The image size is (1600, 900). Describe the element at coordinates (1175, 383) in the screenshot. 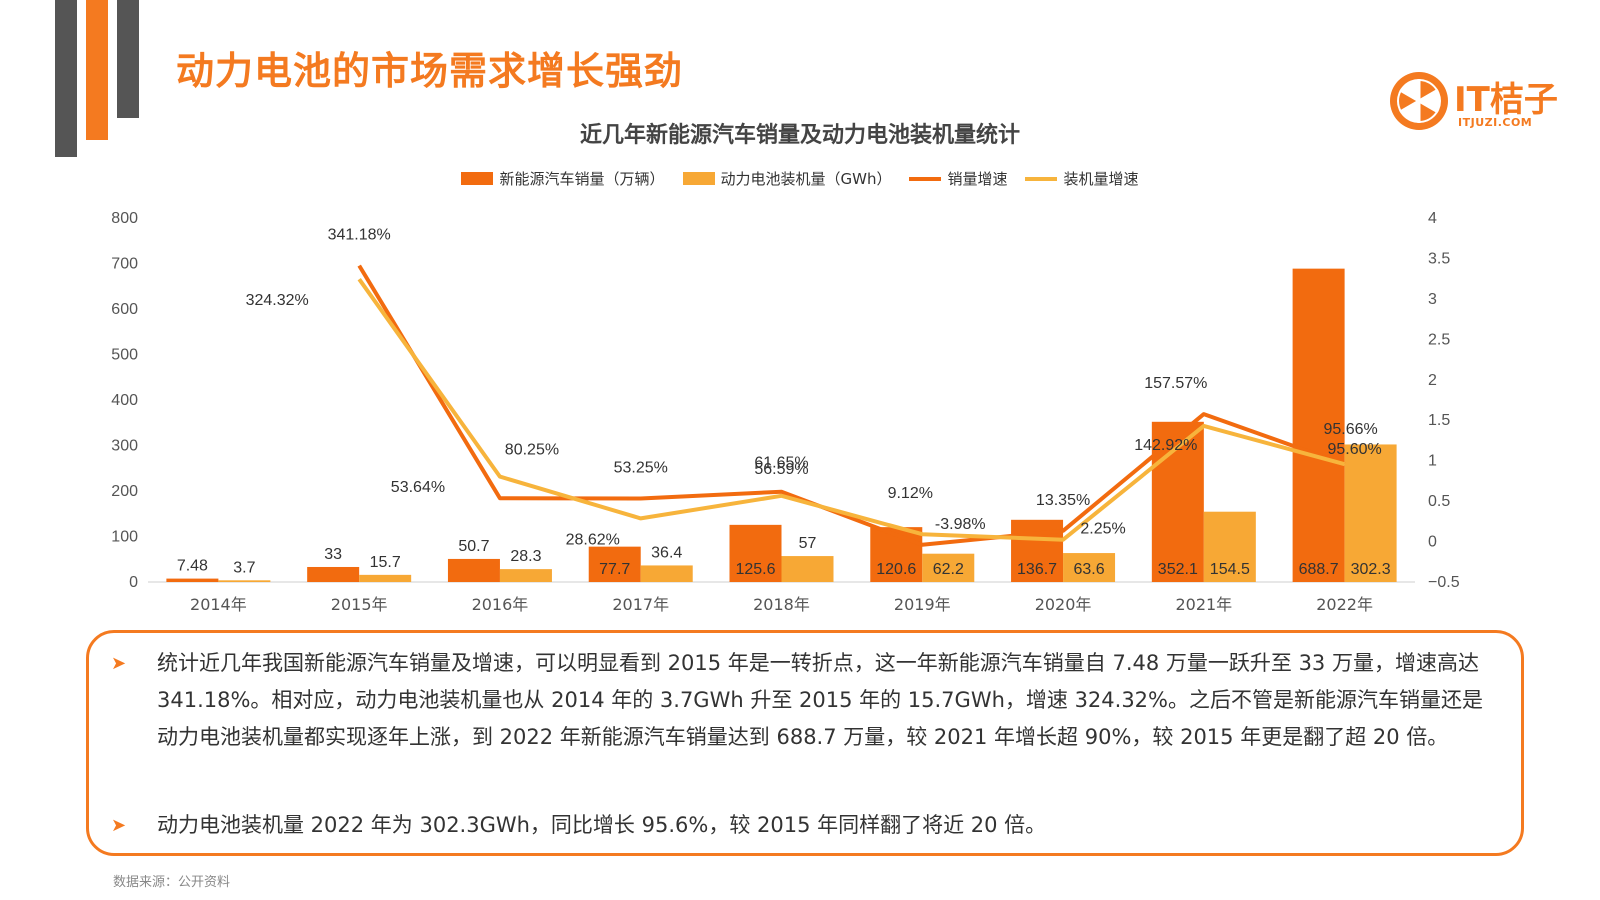

I see `sales-growth-label: 157.57%` at that location.